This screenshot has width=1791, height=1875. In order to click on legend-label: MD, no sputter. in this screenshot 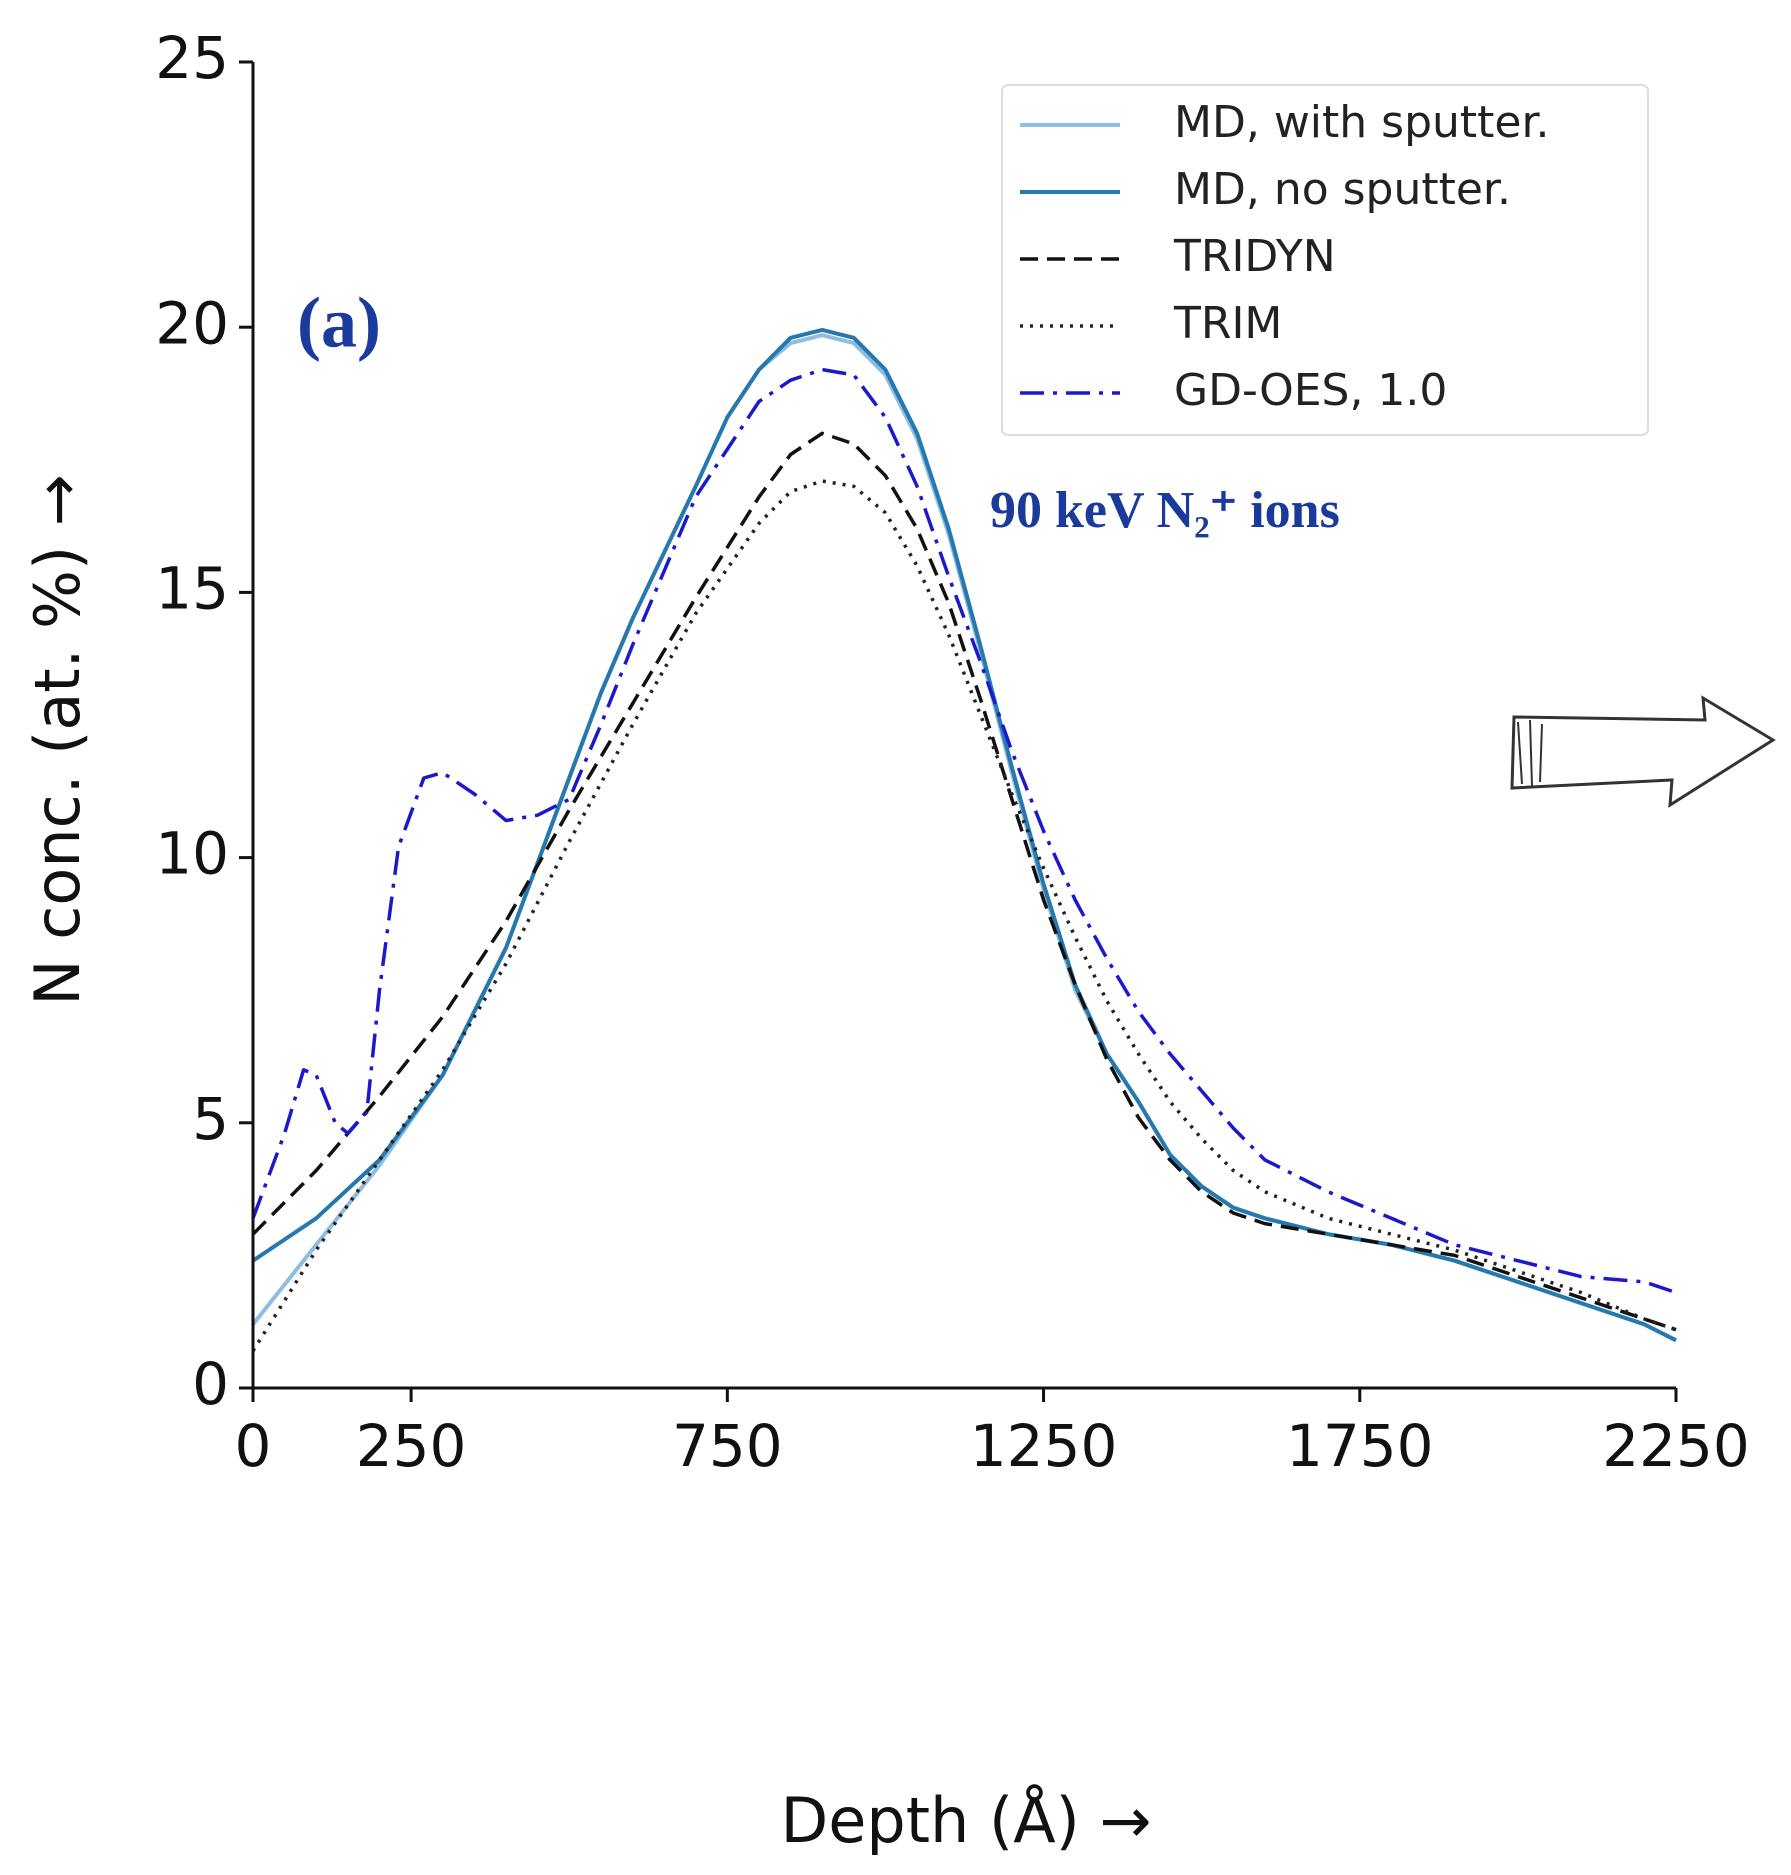, I will do `click(1342, 189)`.